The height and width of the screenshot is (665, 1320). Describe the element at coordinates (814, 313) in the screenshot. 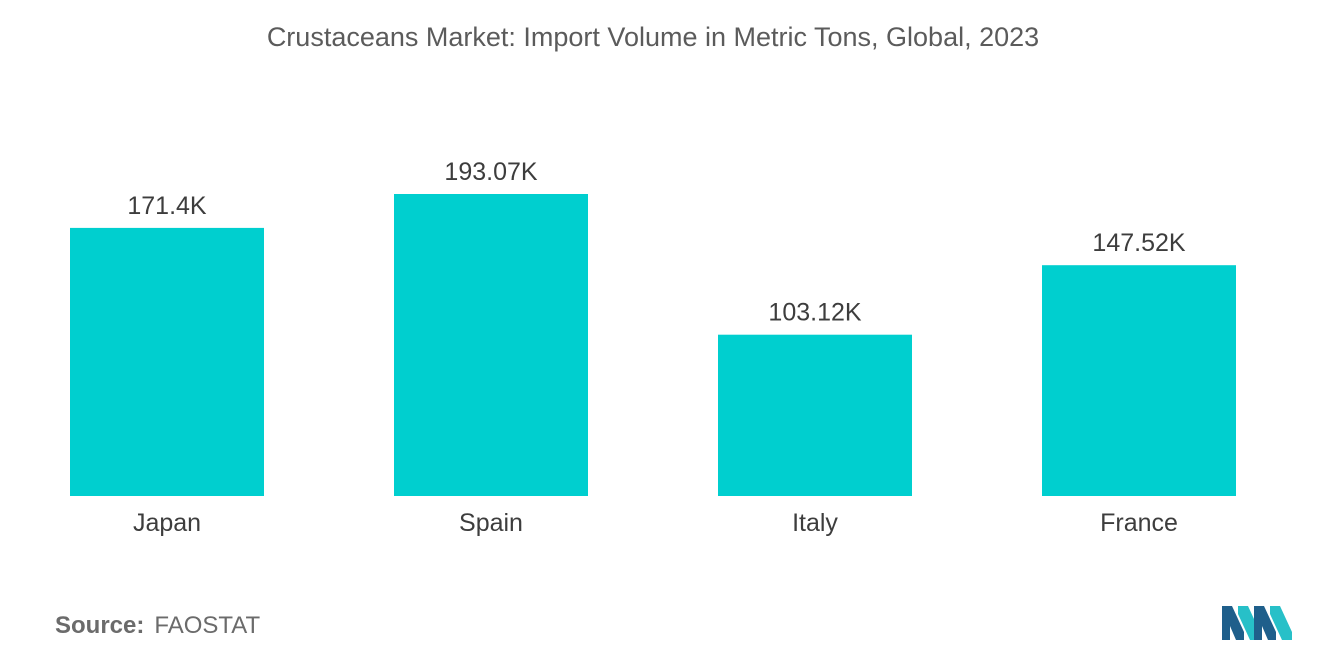

I see `value-label-italy: 103.12K` at that location.